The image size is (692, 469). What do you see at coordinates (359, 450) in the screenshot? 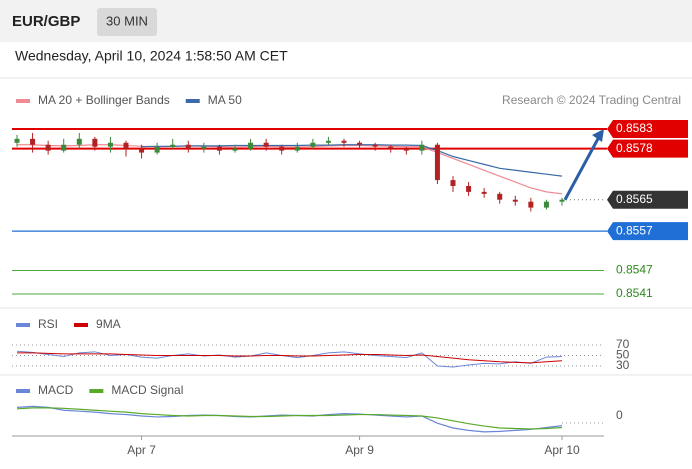
I see `x-tick-label: Apr 9` at bounding box center [359, 450].